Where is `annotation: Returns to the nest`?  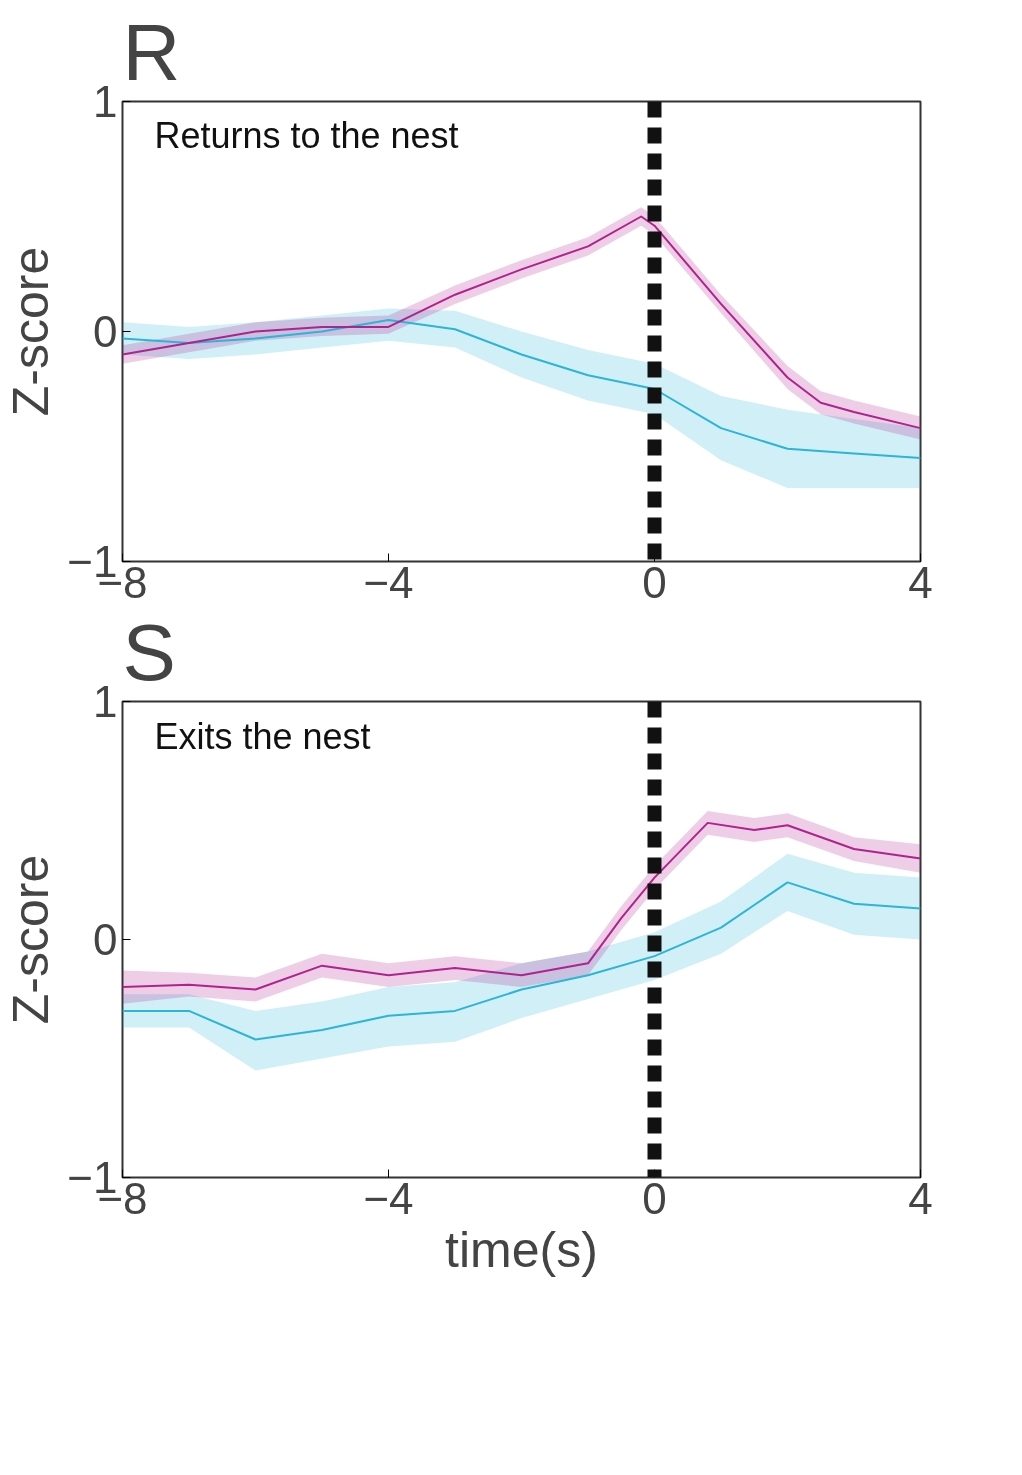
annotation: Returns to the nest is located at coordinates (306, 136).